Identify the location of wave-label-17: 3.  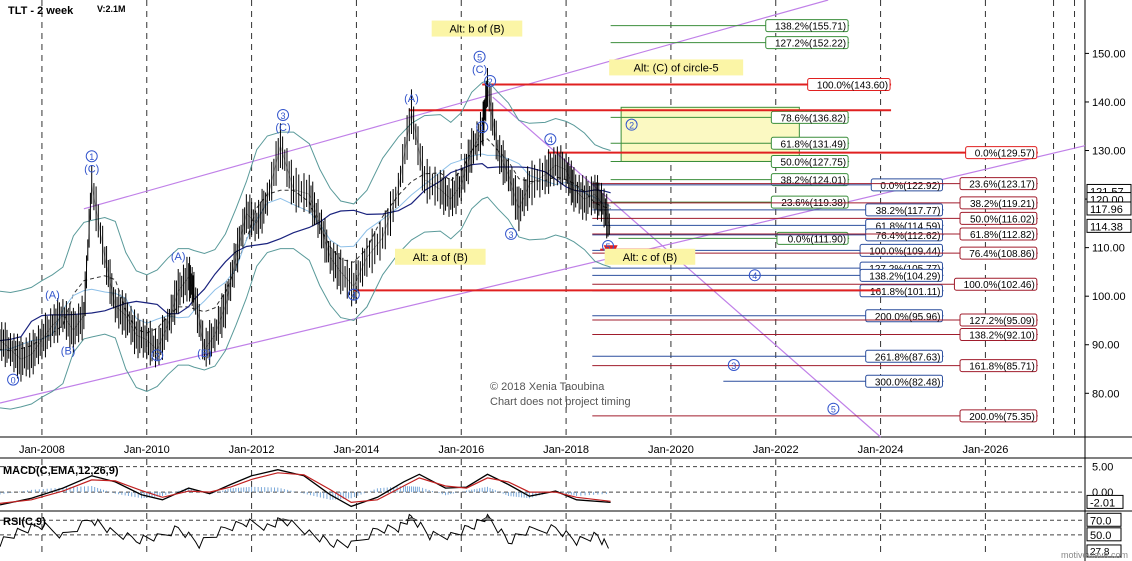
(511, 235).